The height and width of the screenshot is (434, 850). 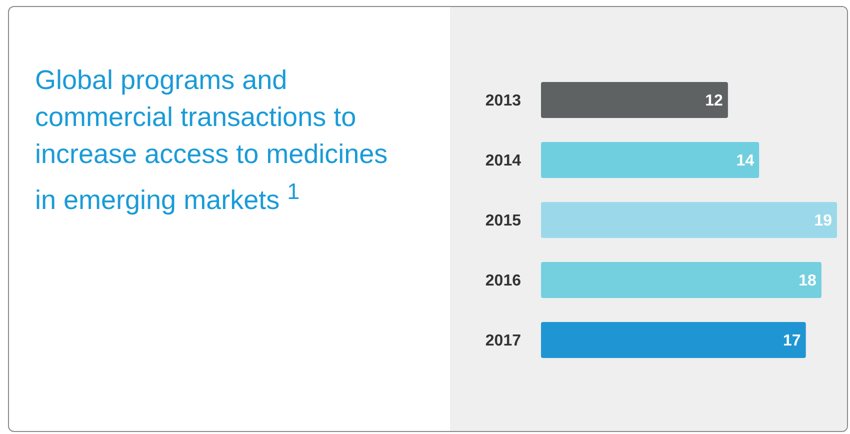 What do you see at coordinates (503, 281) in the screenshot?
I see `y-tick-label: 2016` at bounding box center [503, 281].